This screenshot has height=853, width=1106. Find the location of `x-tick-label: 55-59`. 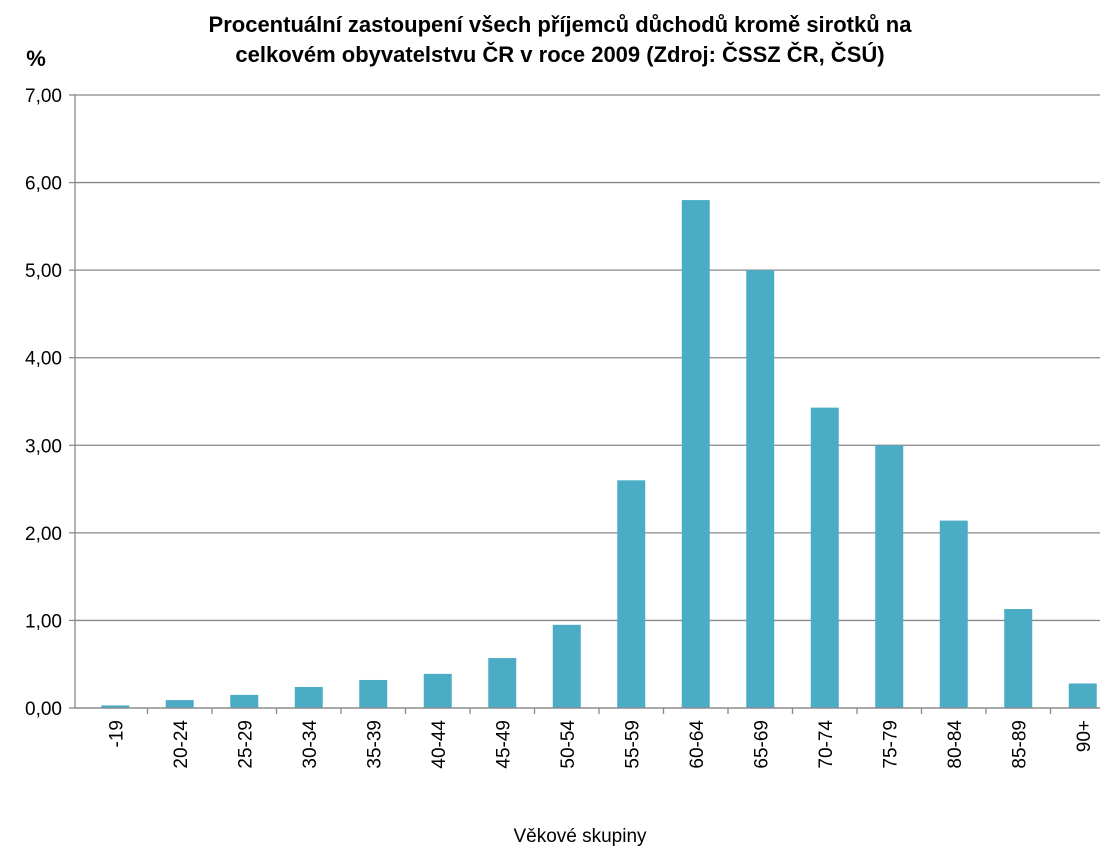

x-tick-label: 55-59 is located at coordinates (632, 744).